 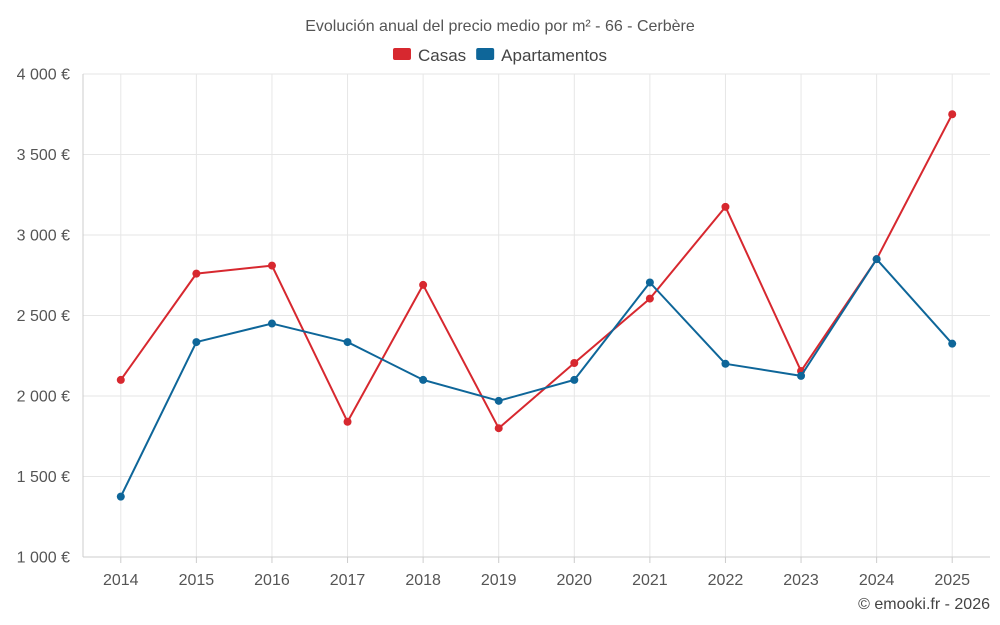 I want to click on y-tick-label: 3 500 €, so click(x=43, y=155).